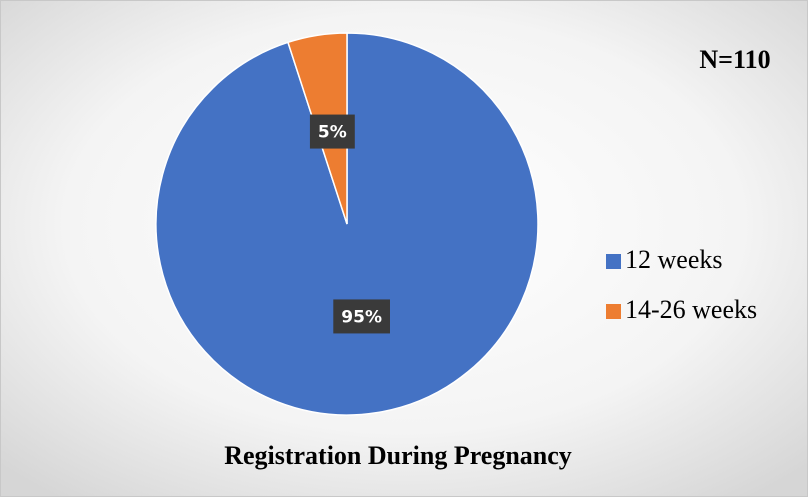  I want to click on data-label: 95%, so click(361, 317).